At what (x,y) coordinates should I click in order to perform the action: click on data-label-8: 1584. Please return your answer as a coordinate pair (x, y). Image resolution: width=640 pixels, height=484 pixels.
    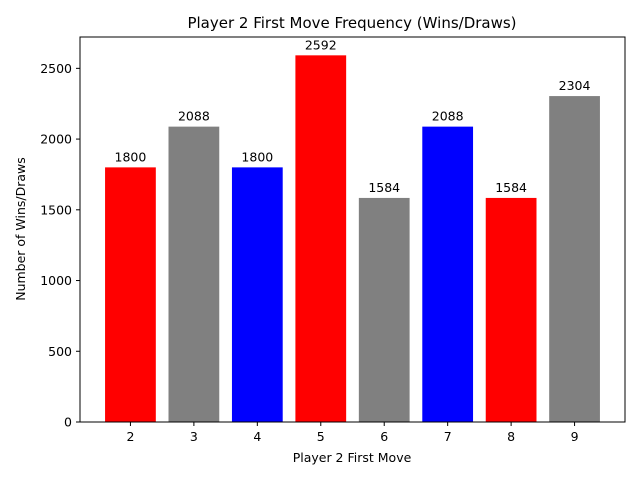
    Looking at the image, I should click on (511, 187).